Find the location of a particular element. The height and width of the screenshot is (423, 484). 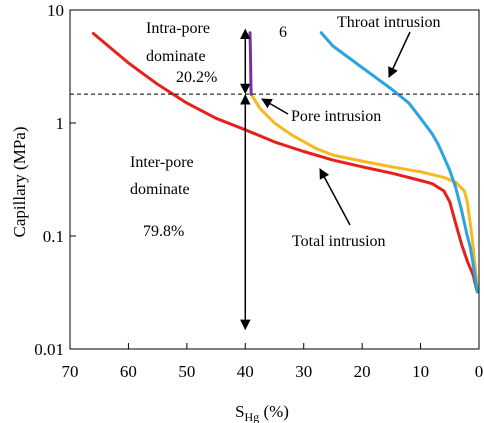

x-tick-label: 30 is located at coordinates (303, 371).